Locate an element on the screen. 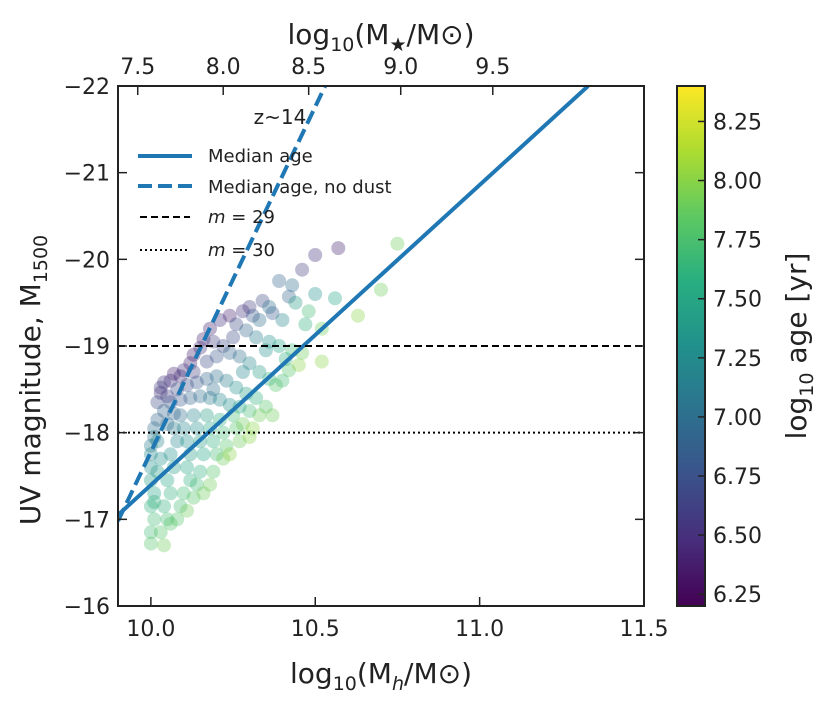 This screenshot has width=831, height=708. colorbar is located at coordinates (691, 346).